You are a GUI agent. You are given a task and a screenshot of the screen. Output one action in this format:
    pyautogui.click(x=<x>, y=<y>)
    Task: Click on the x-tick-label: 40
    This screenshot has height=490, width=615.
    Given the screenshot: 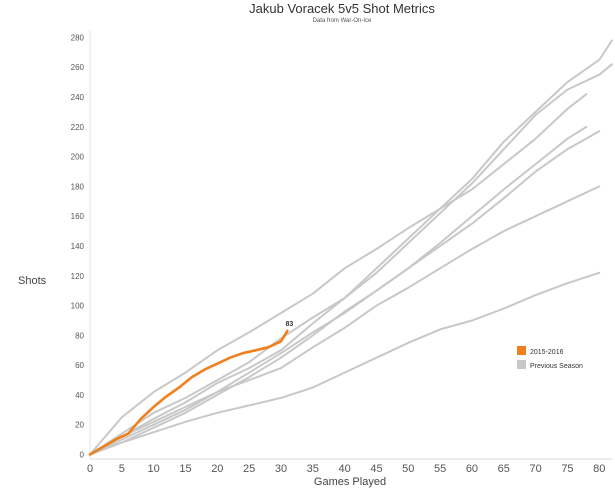 What is the action you would take?
    pyautogui.click(x=345, y=469)
    